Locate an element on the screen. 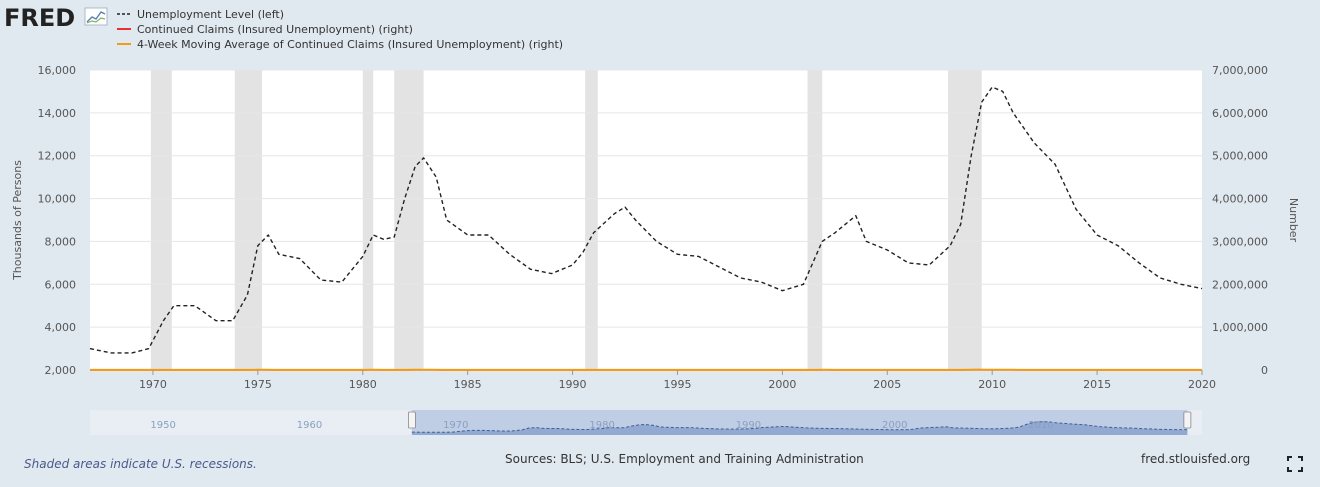 The height and width of the screenshot is (487, 1320). navigator-labels: 1950 1960 1970 1980 1990 2000 2010 is located at coordinates (601, 425).